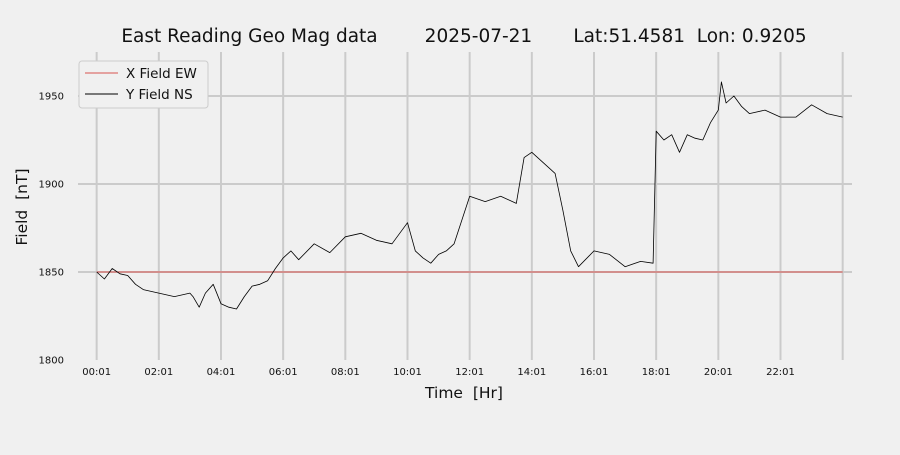  Describe the element at coordinates (161, 74) in the screenshot. I see `legend-label-x-field: X Field EW` at that location.